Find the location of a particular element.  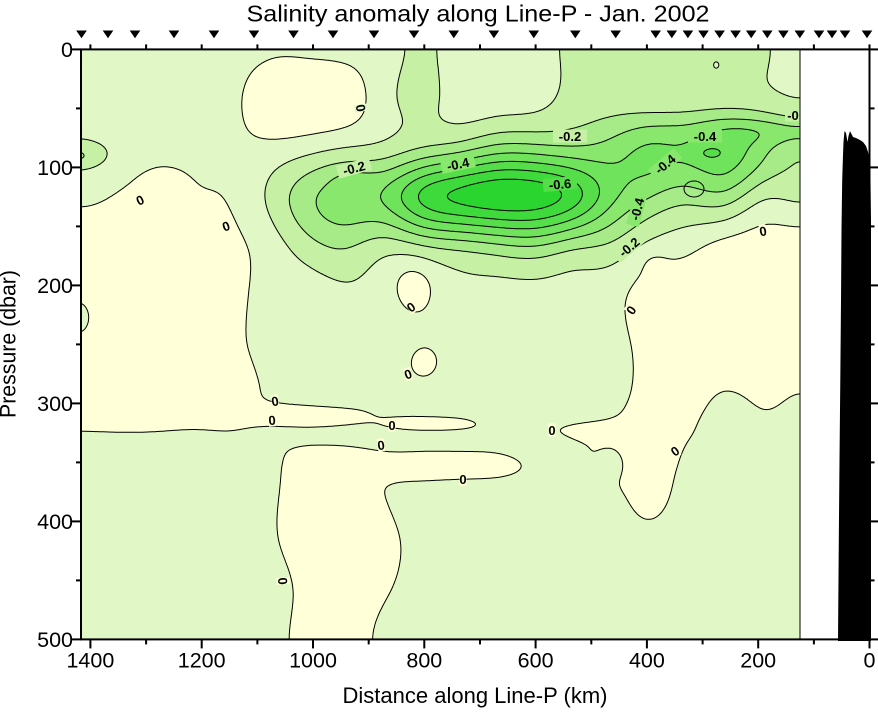

svg-text: 1000 is located at coordinates (313, 661).